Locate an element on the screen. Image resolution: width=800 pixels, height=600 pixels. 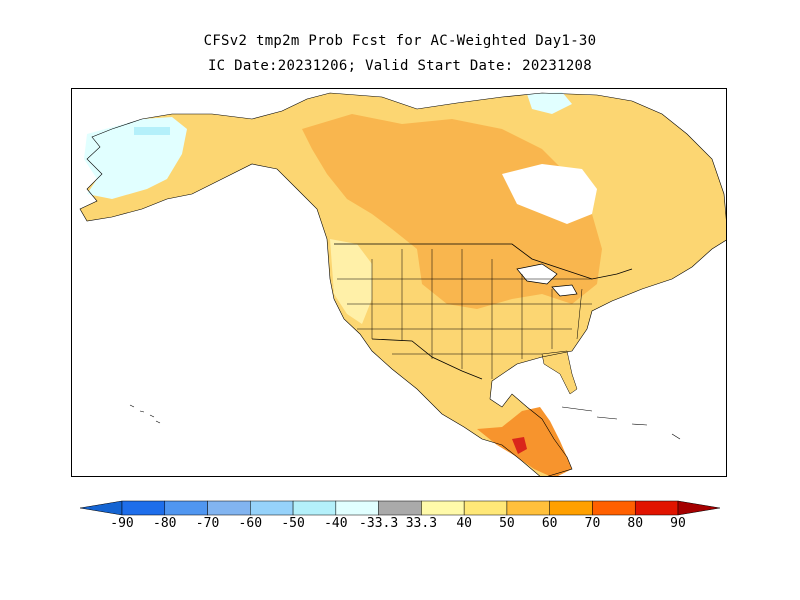
color-legend-bar is located at coordinates (400, 508).